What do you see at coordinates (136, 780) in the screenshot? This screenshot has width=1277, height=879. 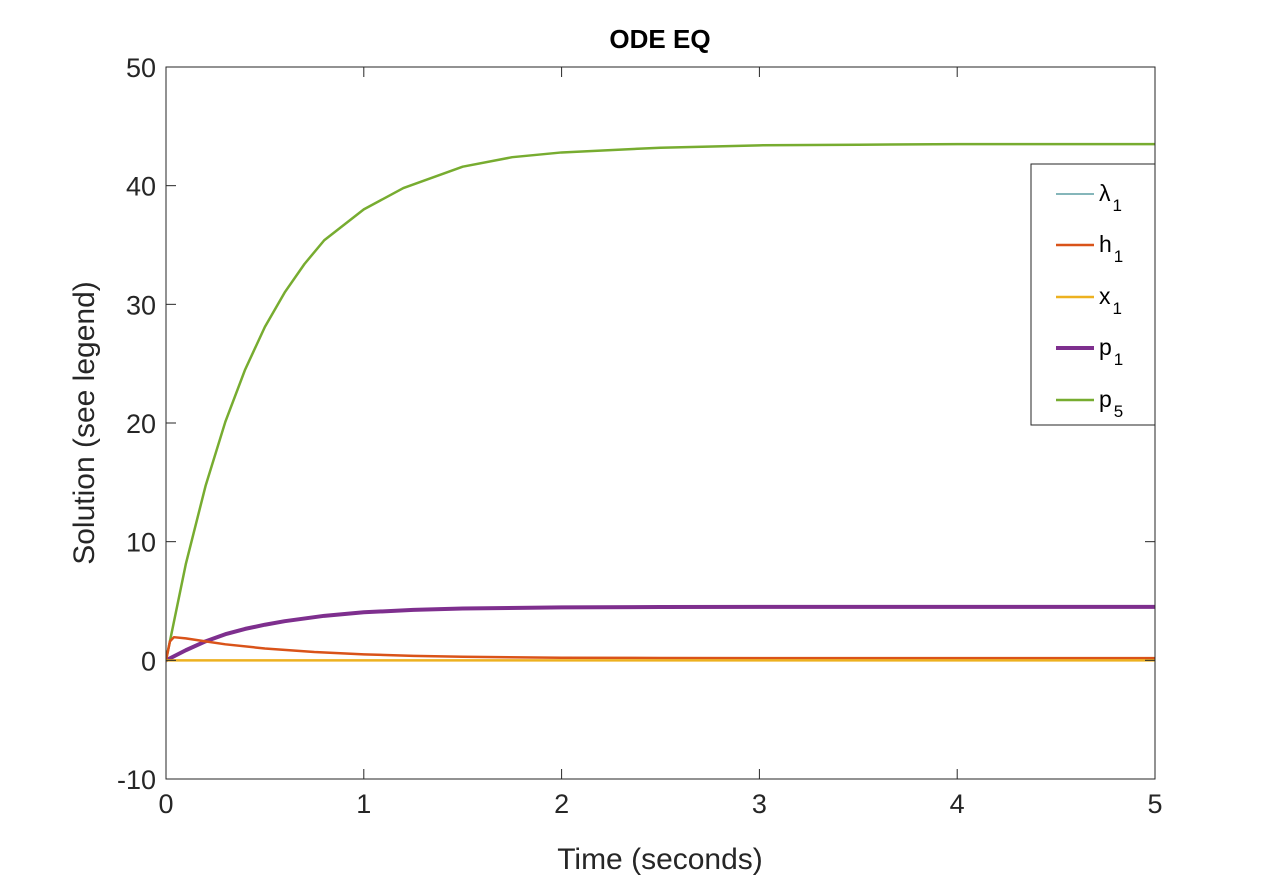 I see `y-tick-label: -10` at bounding box center [136, 780].